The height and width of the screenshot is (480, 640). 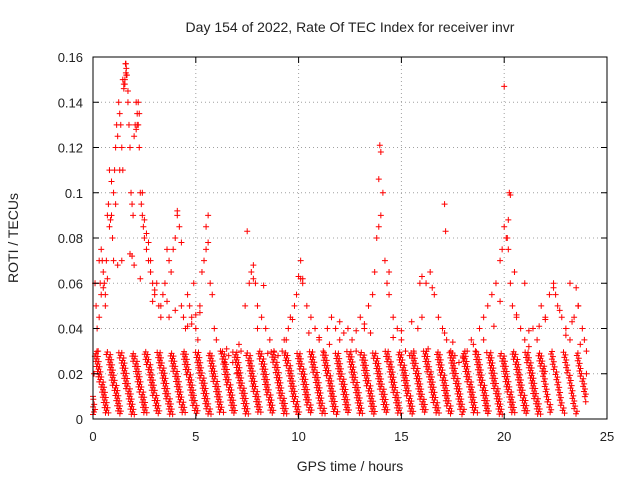 I want to click on y-tick-label: 0.06, so click(x=70, y=283).